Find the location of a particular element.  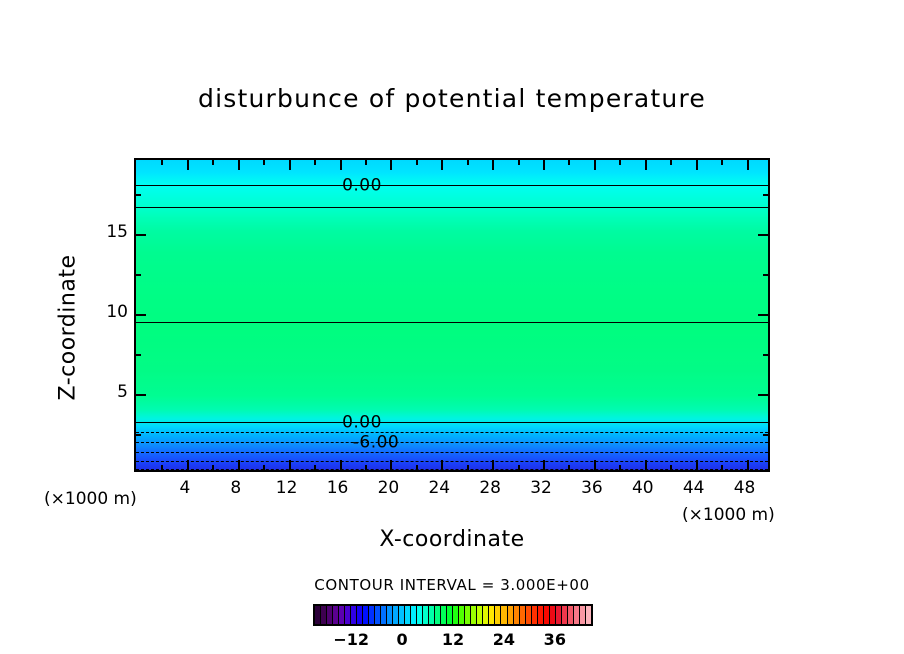

colorbar-tick-label: 0 is located at coordinates (402, 639).